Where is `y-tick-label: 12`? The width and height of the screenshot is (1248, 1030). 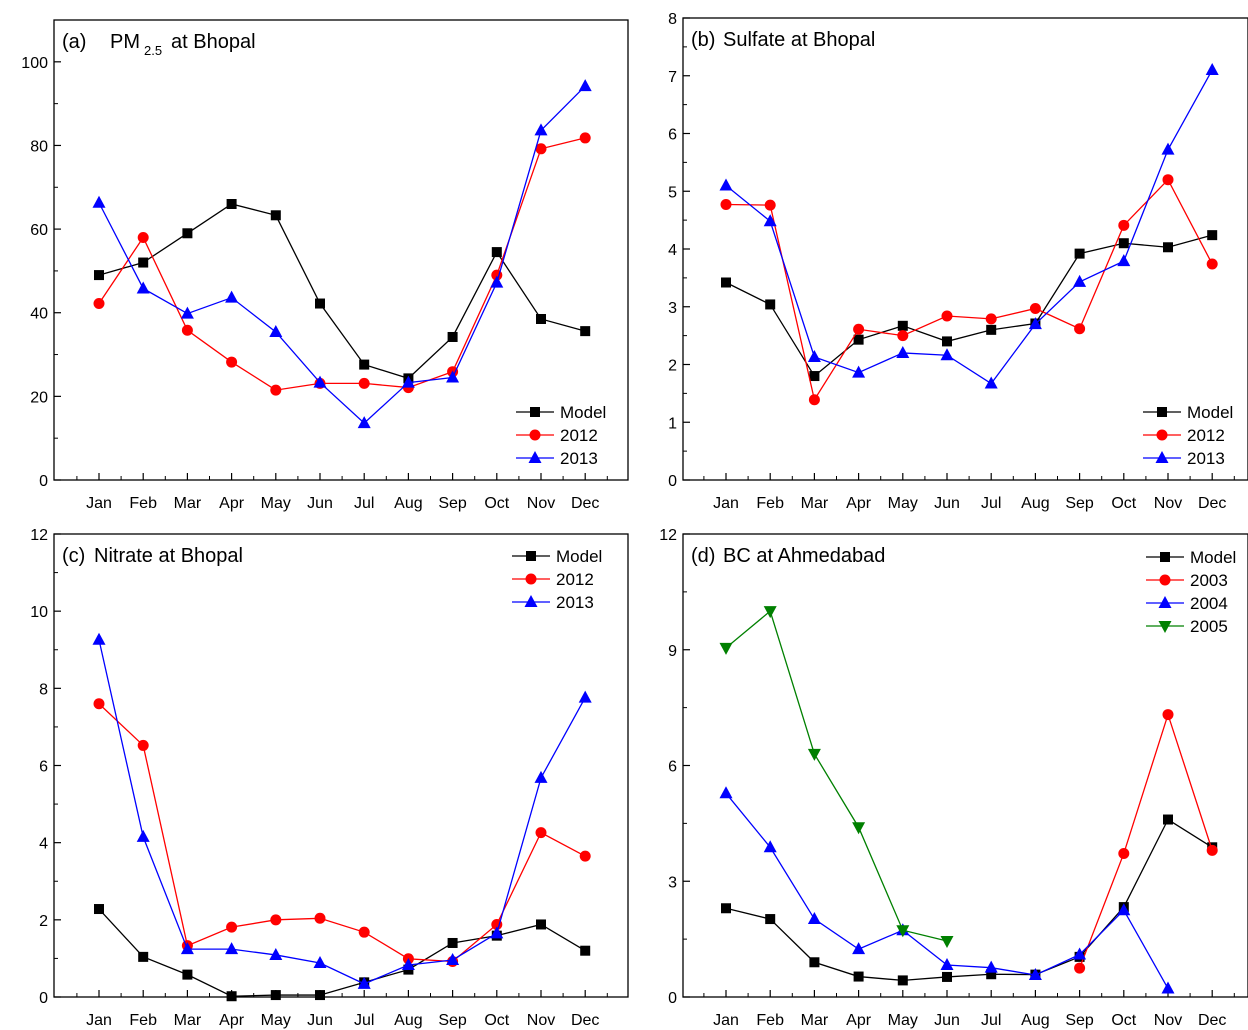
y-tick-label: 12 is located at coordinates (668, 535).